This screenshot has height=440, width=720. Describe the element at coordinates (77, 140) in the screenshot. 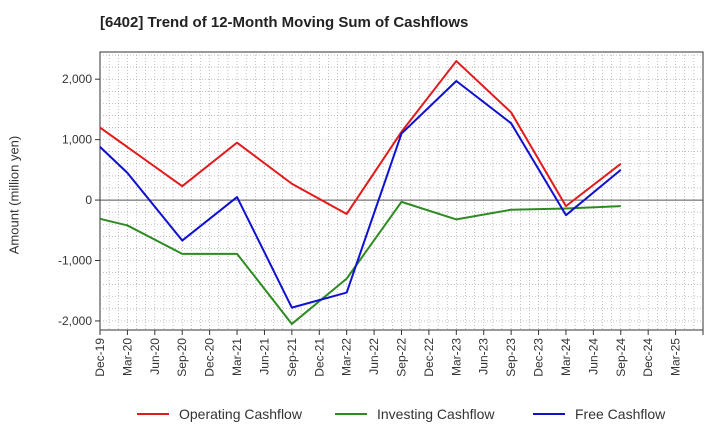

I see `y-tick-label: 1,000` at that location.